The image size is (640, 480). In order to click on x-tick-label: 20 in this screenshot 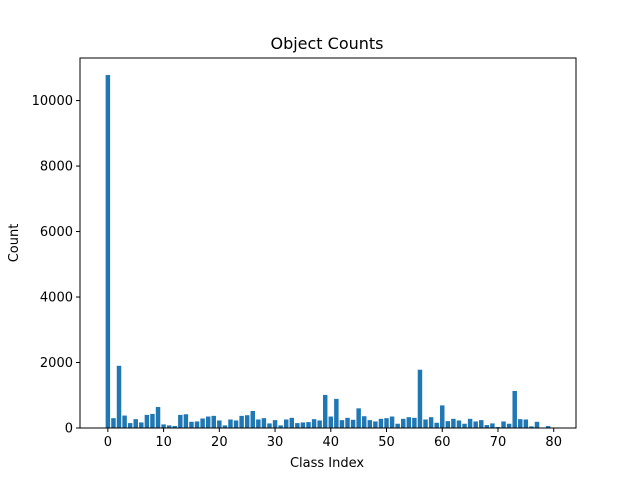, I will do `click(219, 442)`.